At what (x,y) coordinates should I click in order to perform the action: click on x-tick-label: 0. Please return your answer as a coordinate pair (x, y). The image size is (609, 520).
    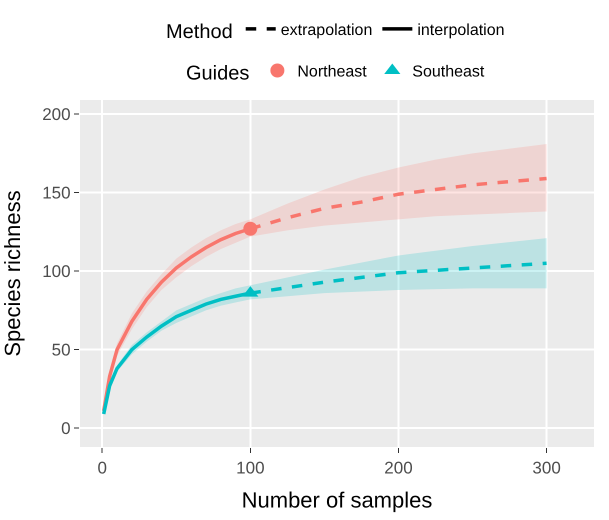
    Looking at the image, I should click on (102, 468).